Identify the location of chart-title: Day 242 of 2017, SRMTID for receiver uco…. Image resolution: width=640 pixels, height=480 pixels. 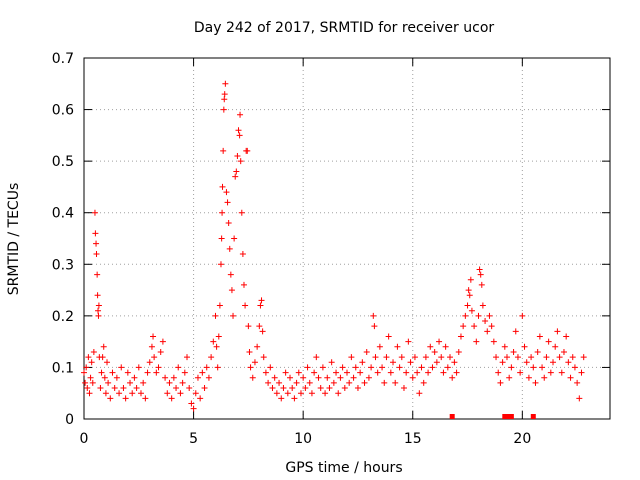
(344, 28).